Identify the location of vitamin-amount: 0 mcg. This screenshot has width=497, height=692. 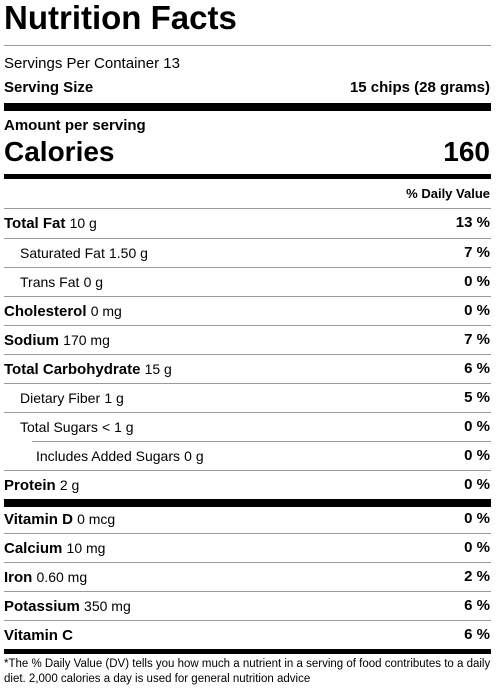
(96, 519).